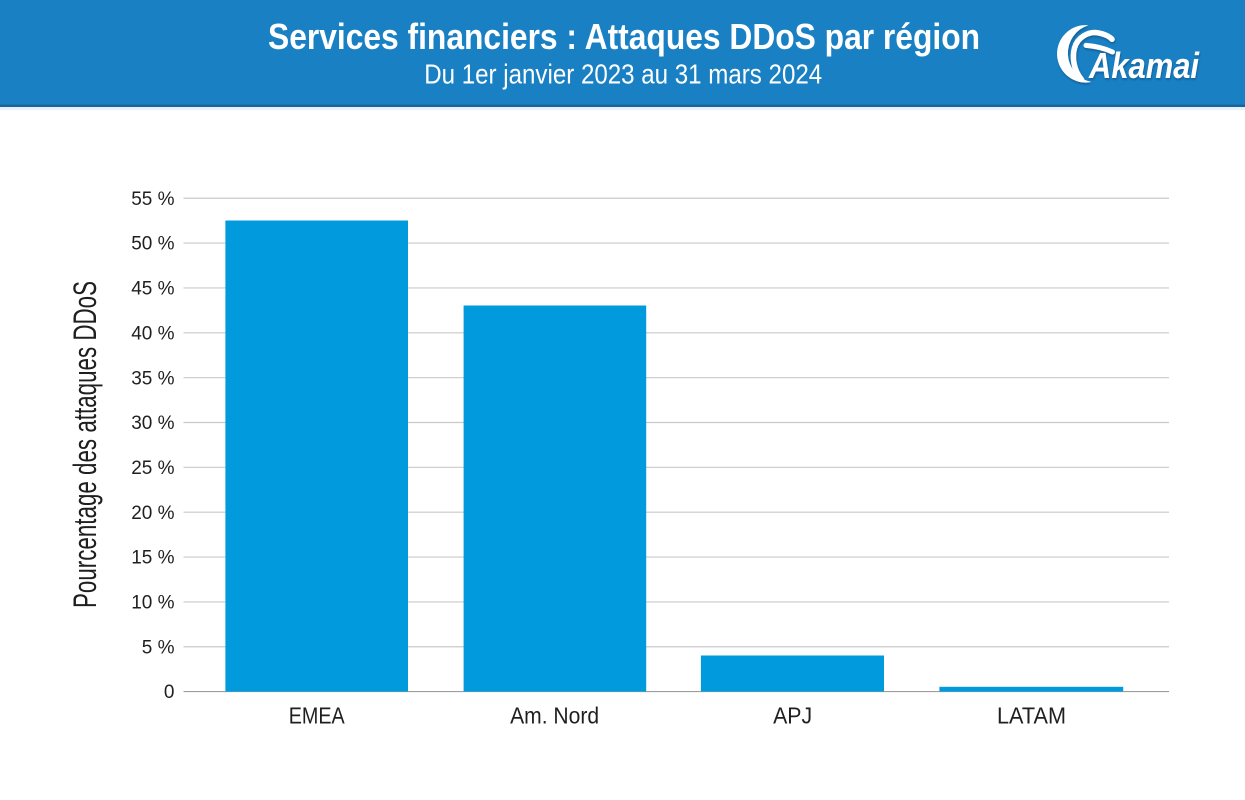 Image resolution: width=1245 pixels, height=800 pixels. What do you see at coordinates (152, 423) in the screenshot?
I see `svg-text: 30 %` at bounding box center [152, 423].